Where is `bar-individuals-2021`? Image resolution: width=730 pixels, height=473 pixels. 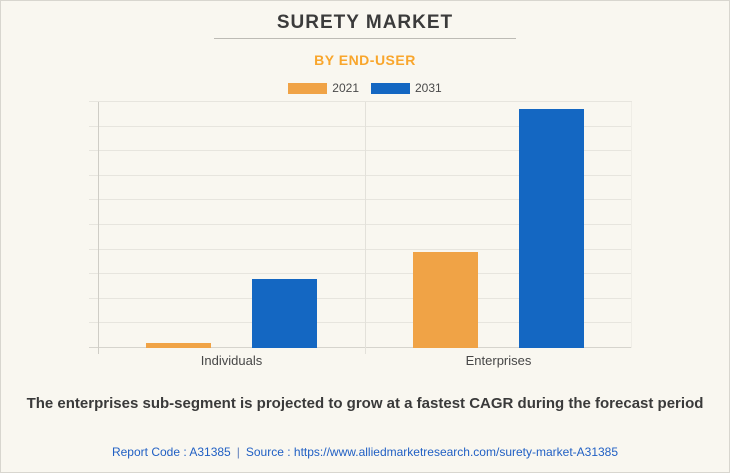
bar-individuals-2021 is located at coordinates (178, 345).